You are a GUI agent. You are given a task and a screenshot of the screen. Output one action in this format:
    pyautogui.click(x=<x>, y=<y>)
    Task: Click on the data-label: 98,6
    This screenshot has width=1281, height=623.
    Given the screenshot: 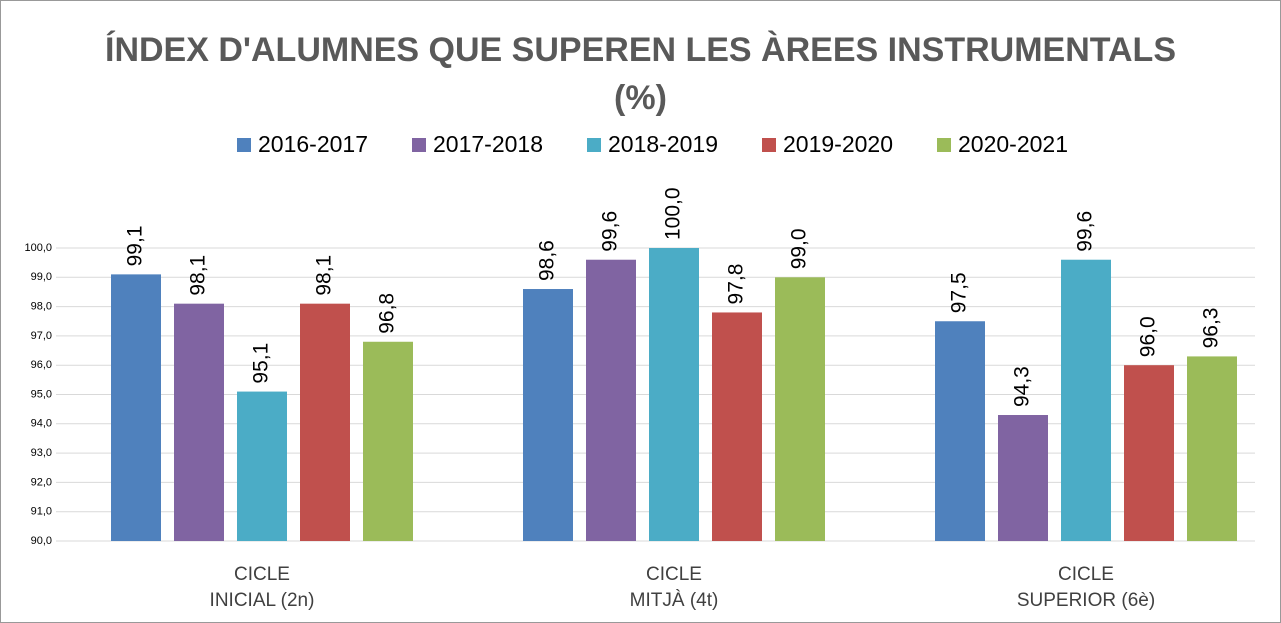 What is the action you would take?
    pyautogui.click(x=547, y=260)
    